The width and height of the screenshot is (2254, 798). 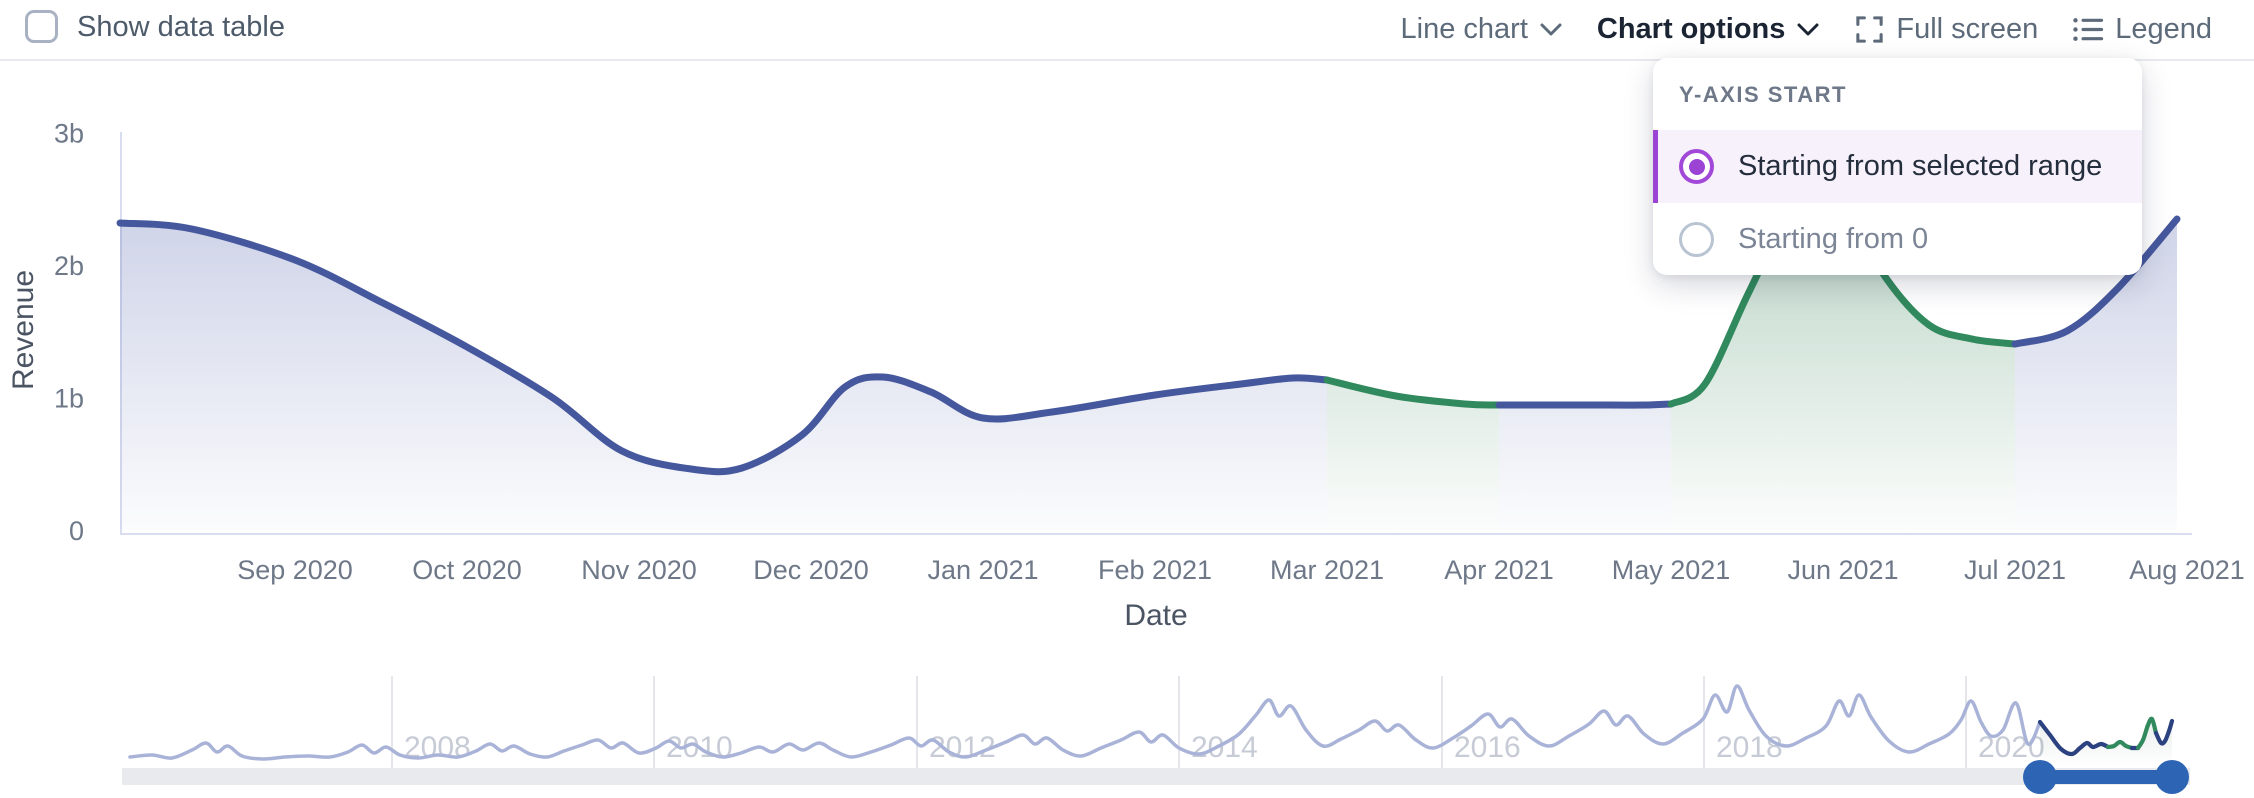 I want to click on option-starting-from-selected-range: Starting from selected range, so click(x=1897, y=166).